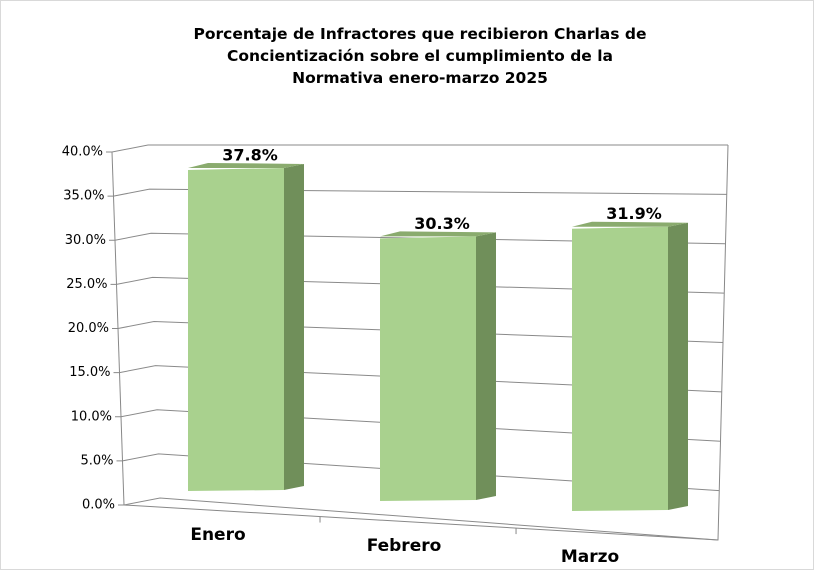  What do you see at coordinates (88, 328) in the screenshot?
I see `y-tick-label: 20.0%` at bounding box center [88, 328].